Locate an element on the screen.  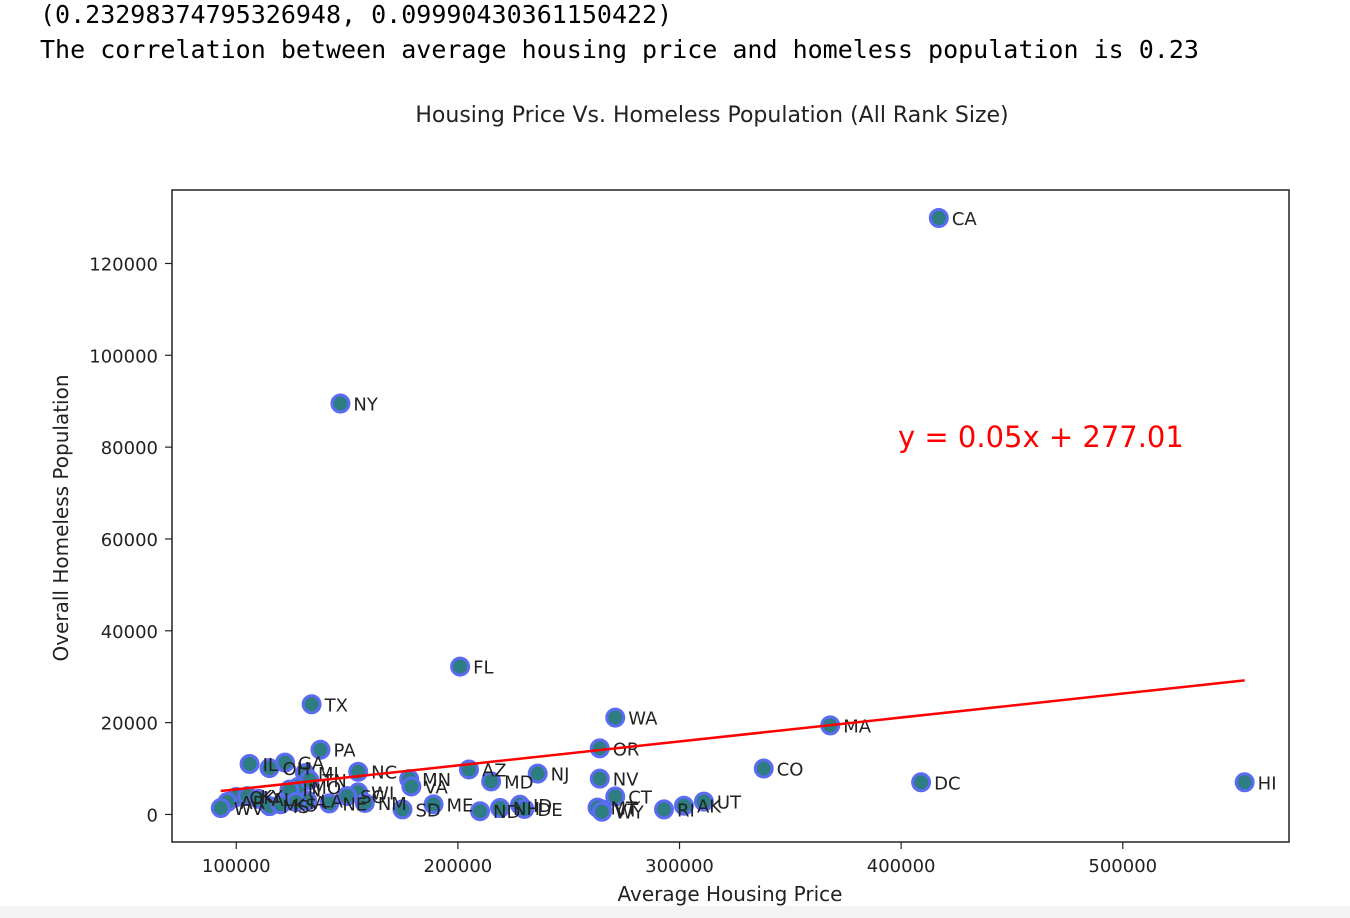
point-label-ak: AK is located at coordinates (709, 807).